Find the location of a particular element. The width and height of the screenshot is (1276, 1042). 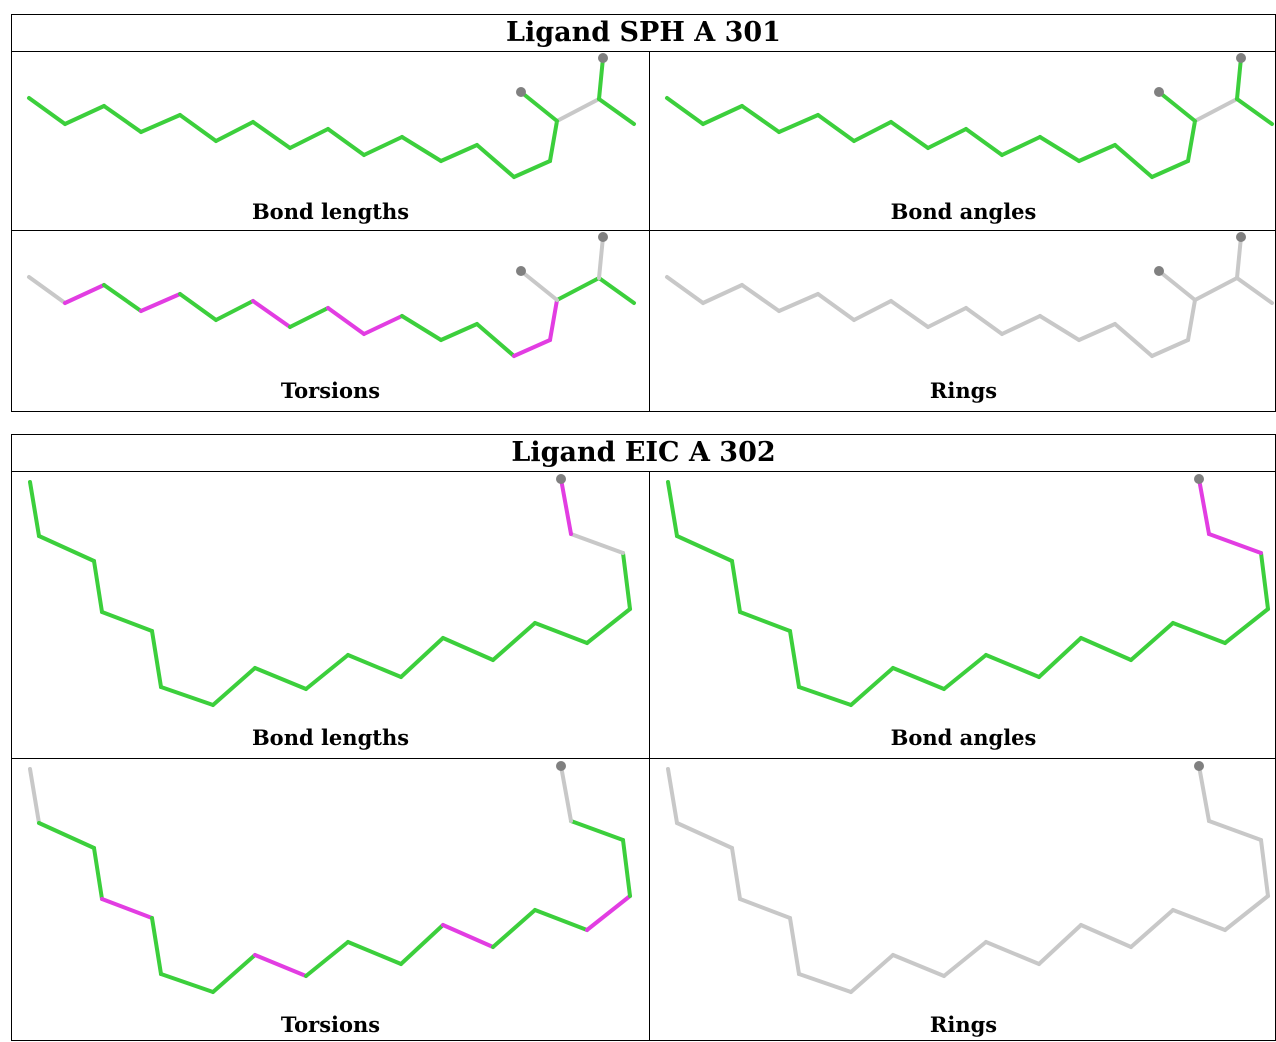

panel-bond-lengths: Bond lengths is located at coordinates (330, 615).